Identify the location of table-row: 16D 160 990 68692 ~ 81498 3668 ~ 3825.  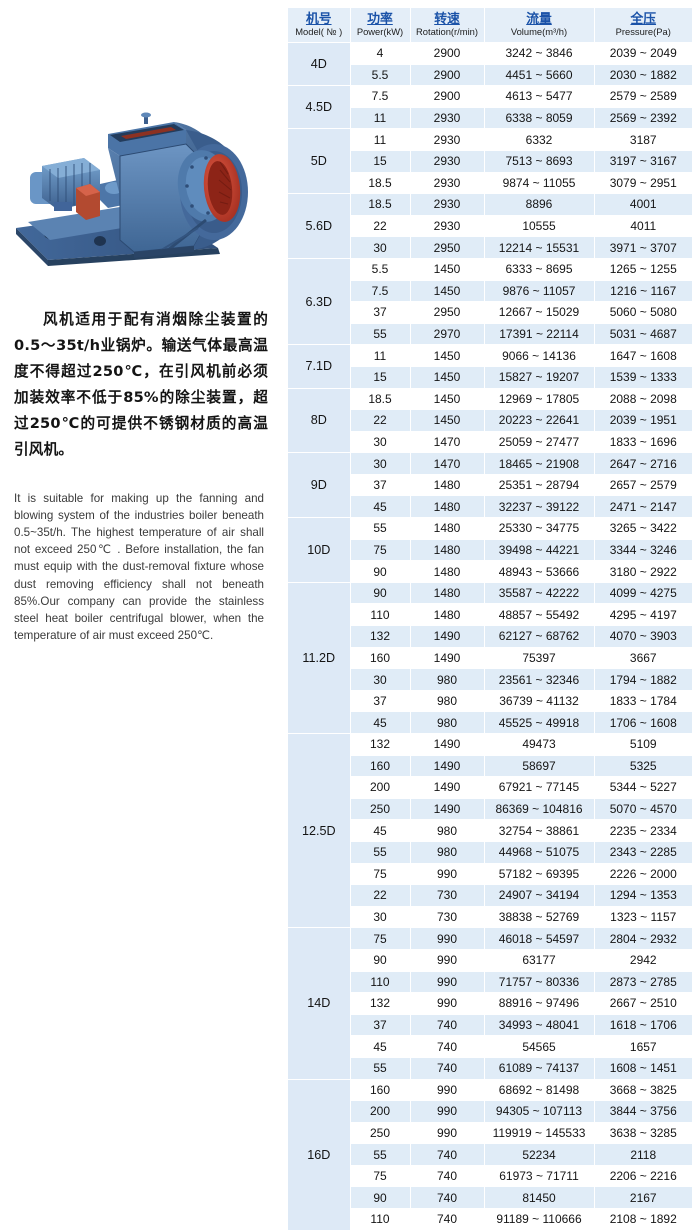
(490, 1154).